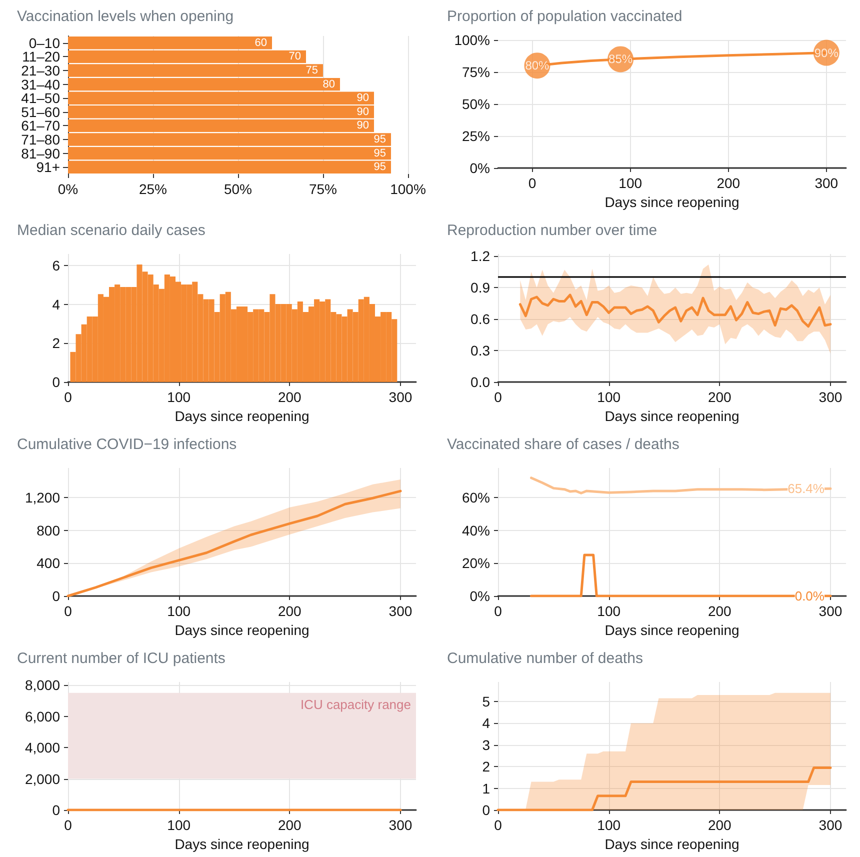  Describe the element at coordinates (809, 596) in the screenshot. I see `data-label: 0.0%` at that location.